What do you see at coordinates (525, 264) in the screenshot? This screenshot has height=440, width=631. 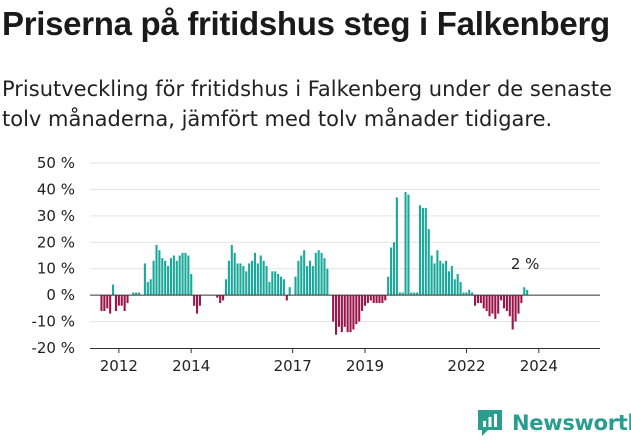 I see `last-value-annotation: 2 %` at bounding box center [525, 264].